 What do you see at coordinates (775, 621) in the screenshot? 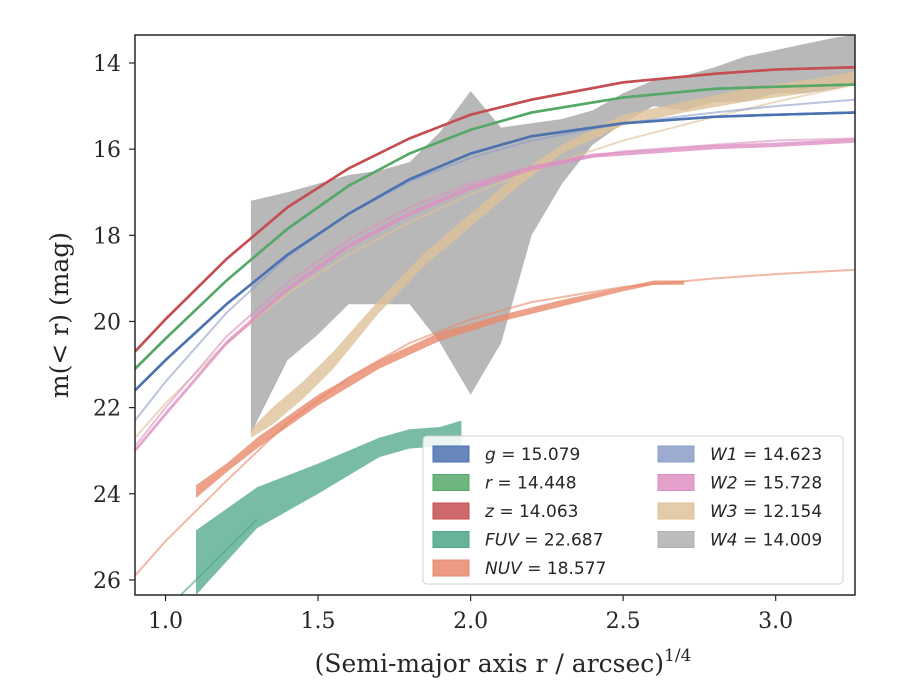
I see `x-tick-label: 3.0` at bounding box center [775, 621].